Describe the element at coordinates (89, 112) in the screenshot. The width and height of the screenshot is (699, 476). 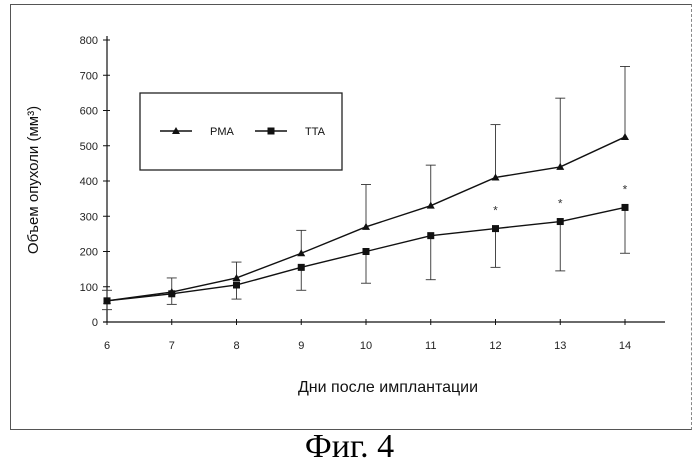
I see `y-tick-label: 600` at that location.